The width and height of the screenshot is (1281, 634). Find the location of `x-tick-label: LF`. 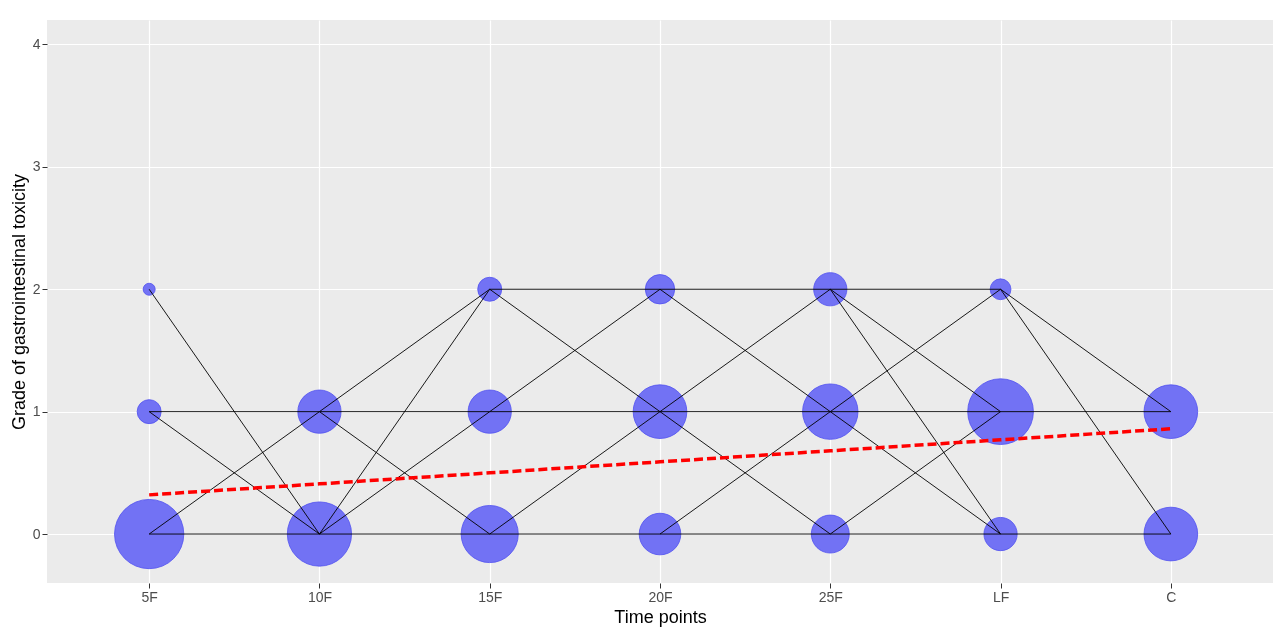

x-tick-label: LF is located at coordinates (1001, 596).